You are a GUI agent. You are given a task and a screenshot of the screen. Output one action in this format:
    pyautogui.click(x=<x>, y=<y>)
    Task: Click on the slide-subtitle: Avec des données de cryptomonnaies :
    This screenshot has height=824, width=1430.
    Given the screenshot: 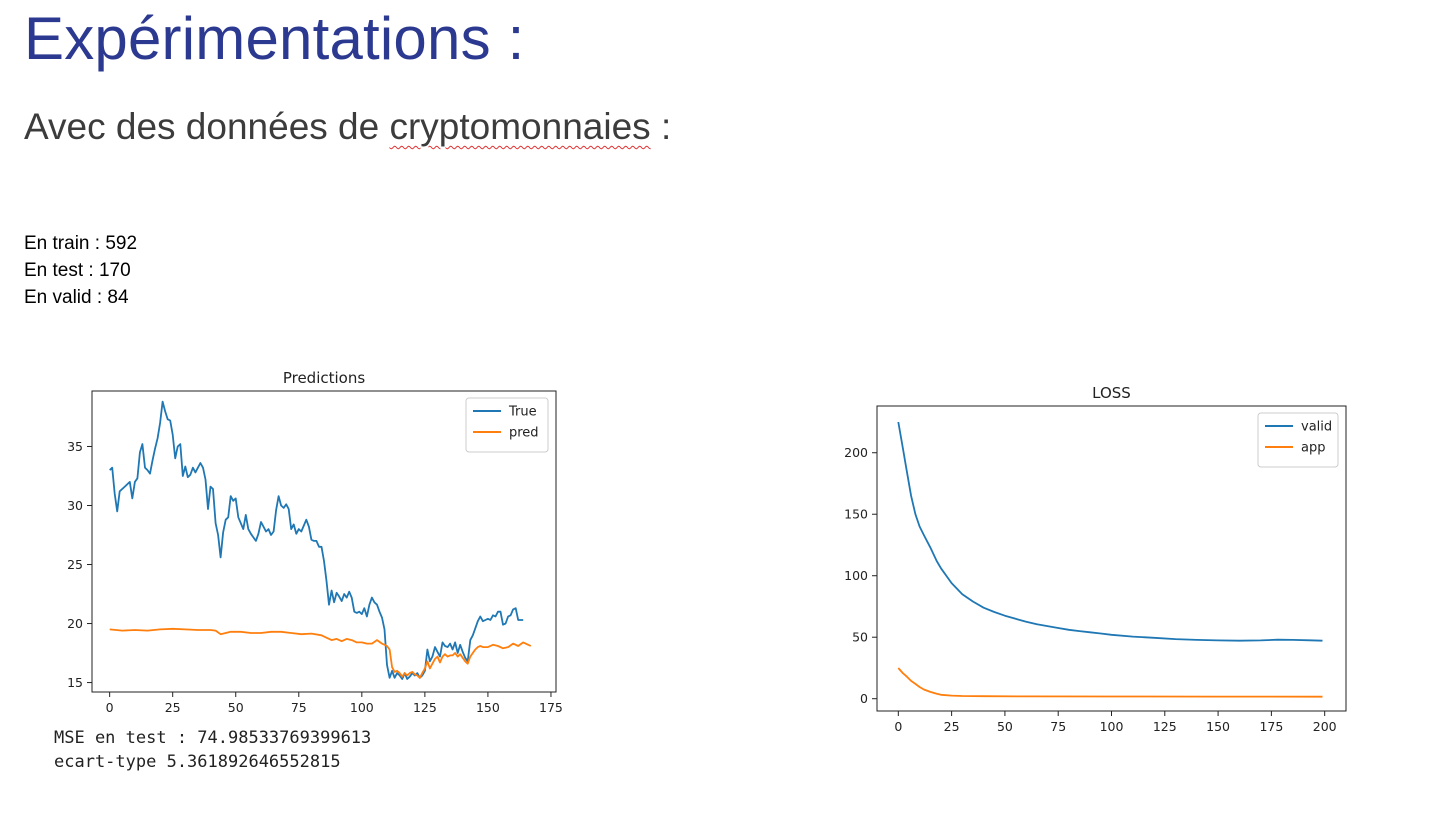 What is the action you would take?
    pyautogui.click(x=347, y=127)
    